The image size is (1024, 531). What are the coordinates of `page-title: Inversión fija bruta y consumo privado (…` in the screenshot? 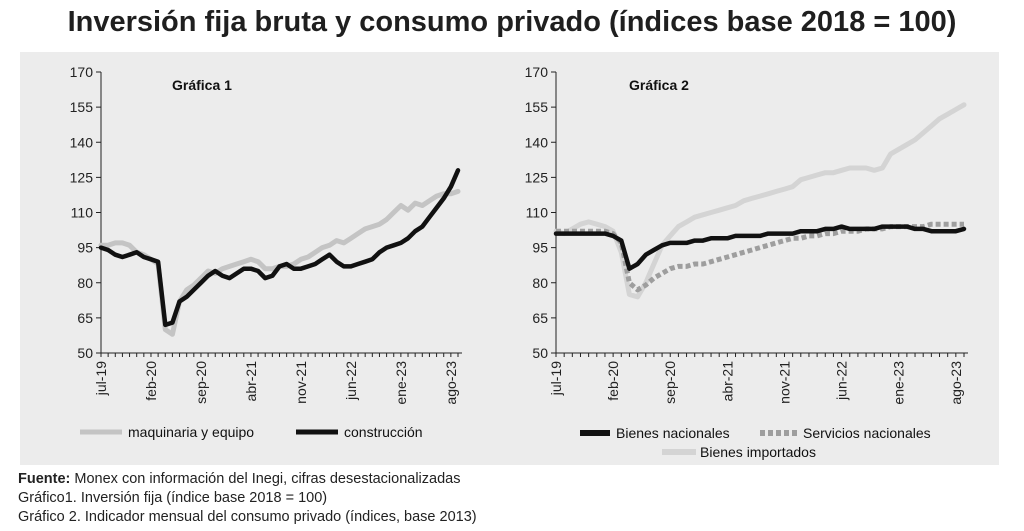 It's located at (512, 22).